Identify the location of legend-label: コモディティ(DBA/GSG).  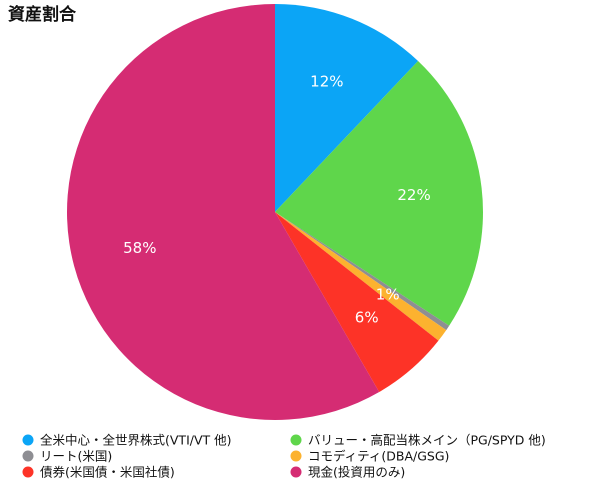
(378, 456).